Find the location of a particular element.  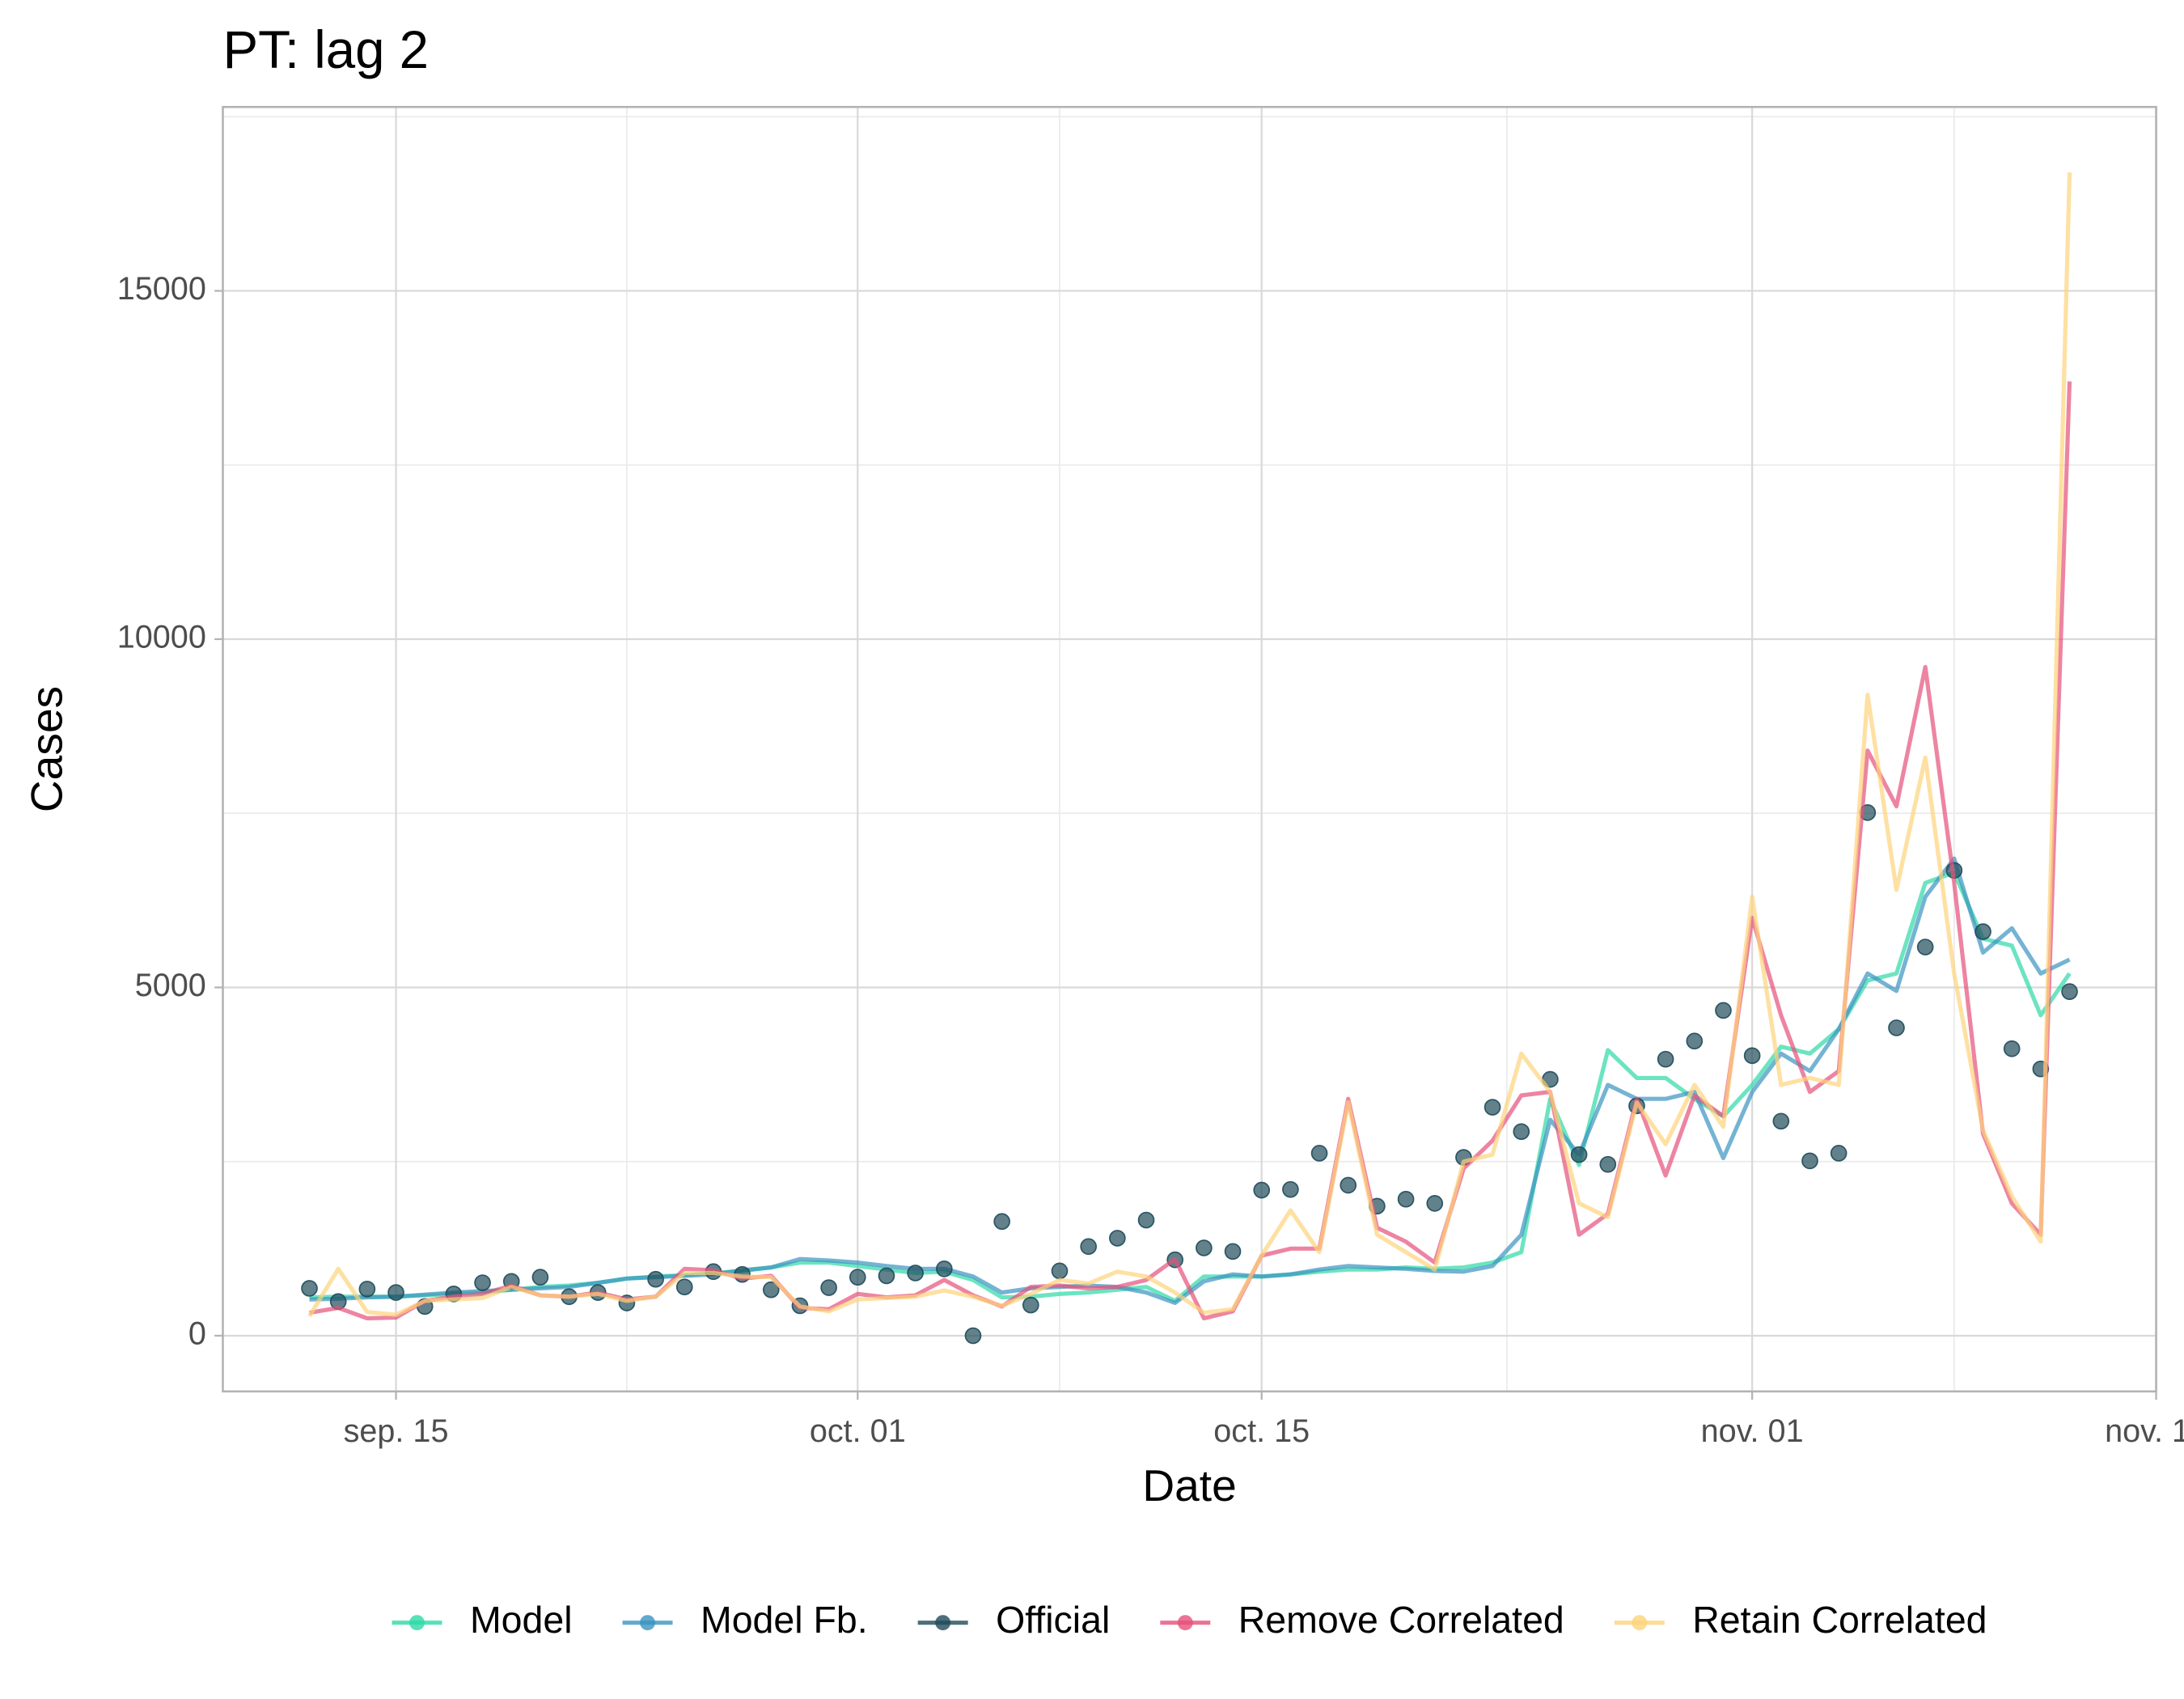

legend-label: Model Fb. is located at coordinates (784, 1620).